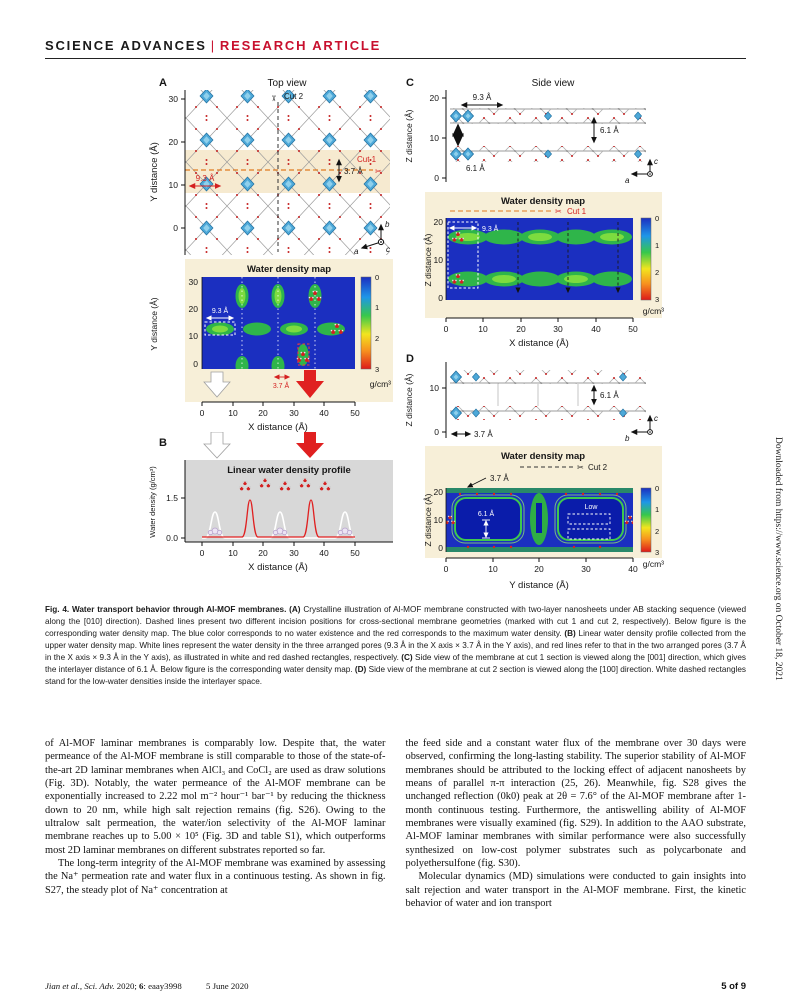 This screenshot has height=1007, width=791. What do you see at coordinates (278, 323) in the screenshot?
I see `pore-guide-lines` at bounding box center [278, 323].